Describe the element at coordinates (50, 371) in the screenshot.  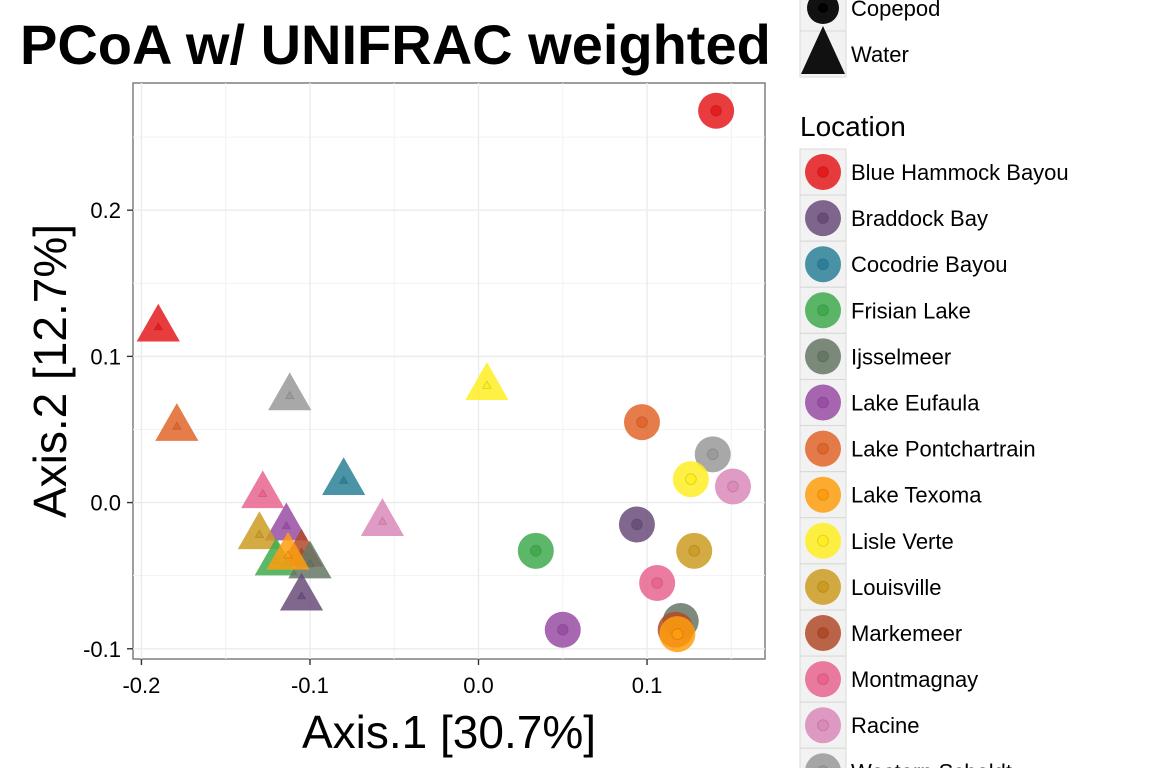
I see `y-axis-label: Axis.2 [12.7%]` at that location.